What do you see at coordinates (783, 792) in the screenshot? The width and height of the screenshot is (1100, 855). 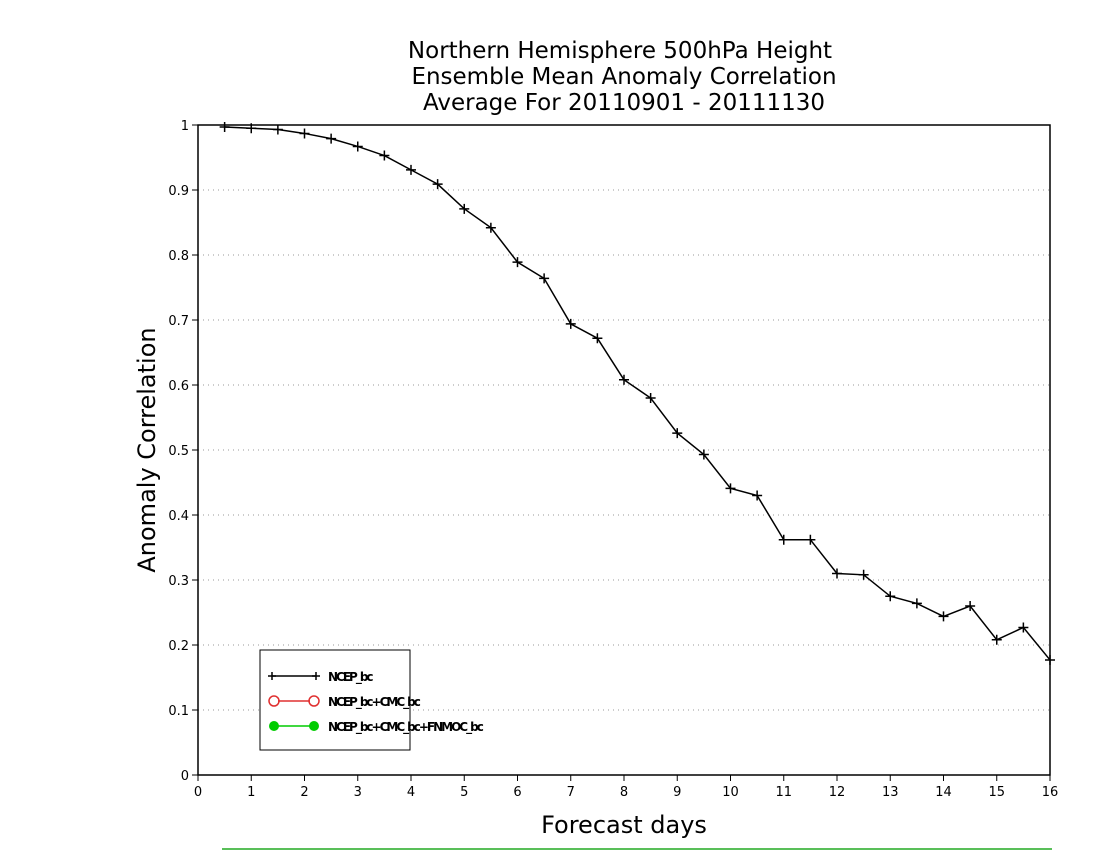 I see `x-tick-label-11: 11` at bounding box center [783, 792].